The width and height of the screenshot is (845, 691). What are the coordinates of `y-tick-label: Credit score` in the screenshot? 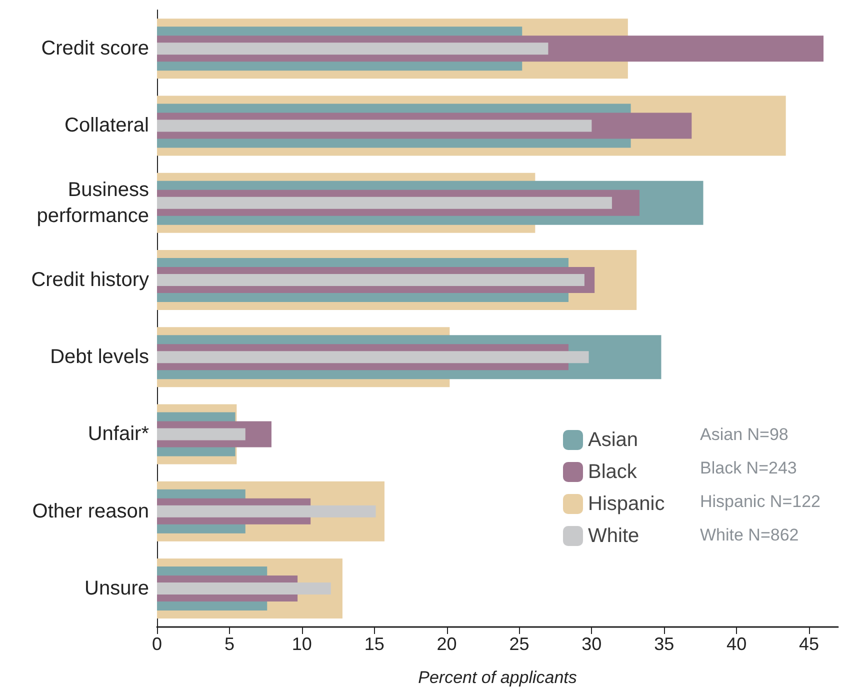 It's located at (95, 49).